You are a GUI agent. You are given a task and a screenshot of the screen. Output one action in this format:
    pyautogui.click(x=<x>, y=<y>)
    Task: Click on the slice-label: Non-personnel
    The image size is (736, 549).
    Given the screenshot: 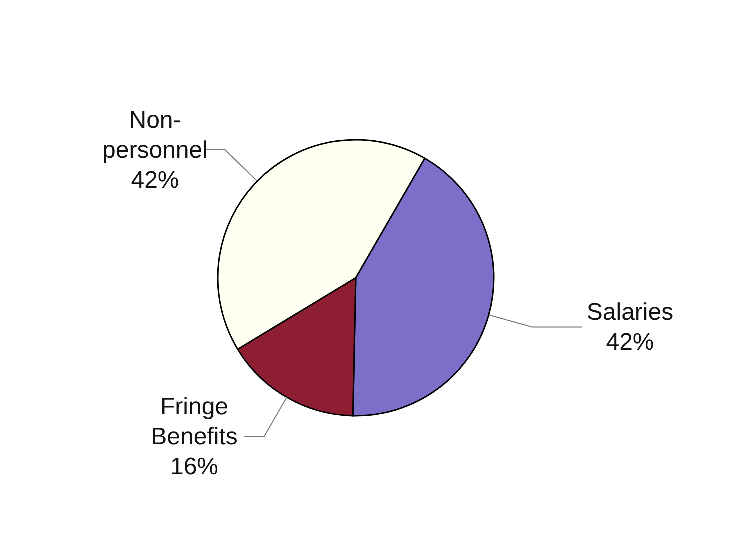 What is the action you would take?
    pyautogui.click(x=155, y=135)
    